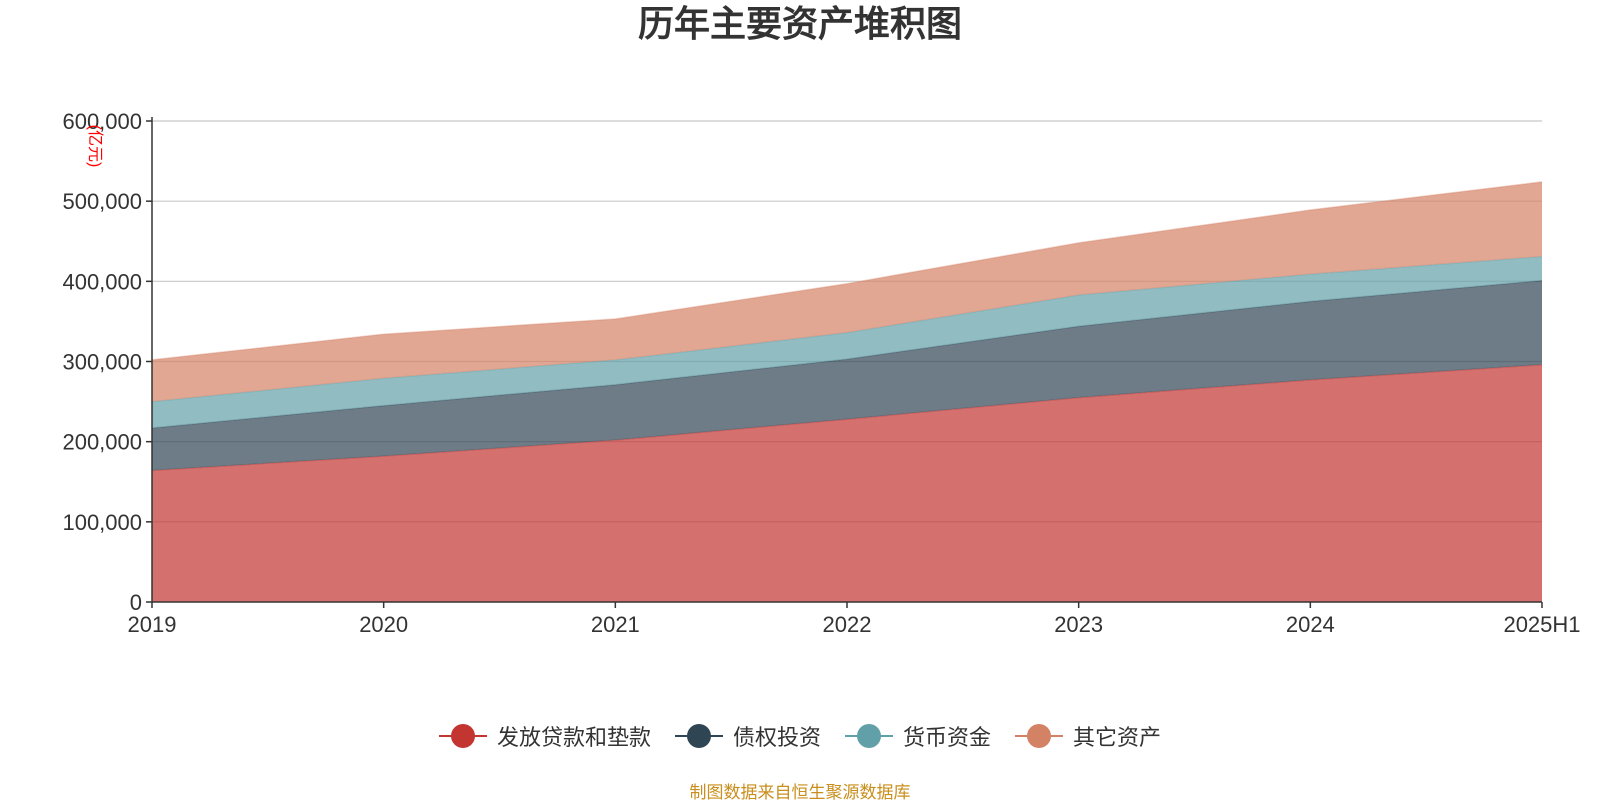 This screenshot has width=1600, height=803. What do you see at coordinates (947, 737) in the screenshot?
I see `legend-label: 货币资金` at bounding box center [947, 737].